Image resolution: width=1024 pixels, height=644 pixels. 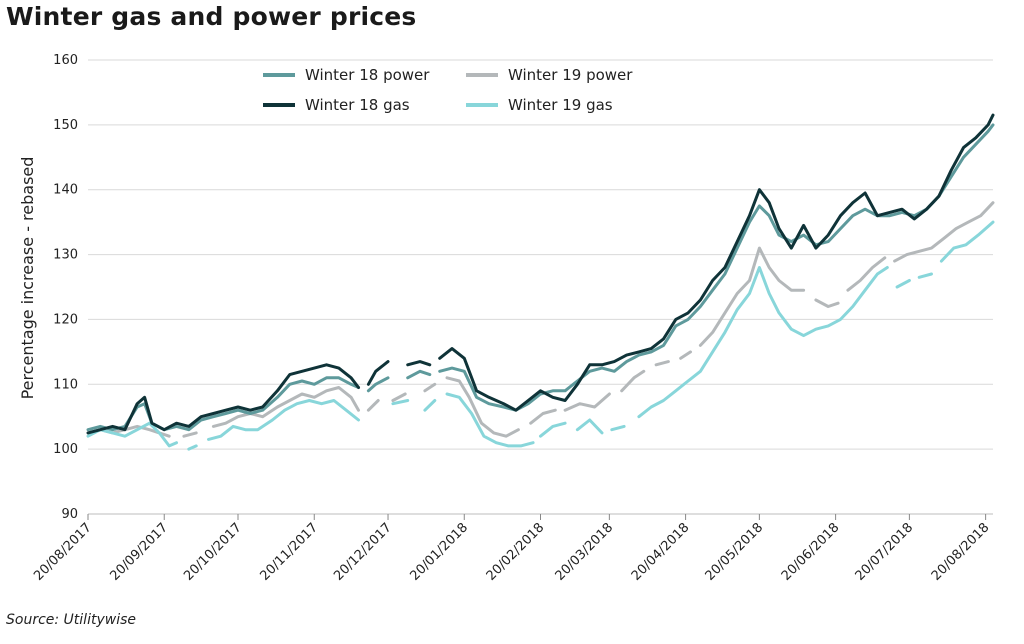 I want to click on y-tick-label: 120, so click(x=65, y=319).